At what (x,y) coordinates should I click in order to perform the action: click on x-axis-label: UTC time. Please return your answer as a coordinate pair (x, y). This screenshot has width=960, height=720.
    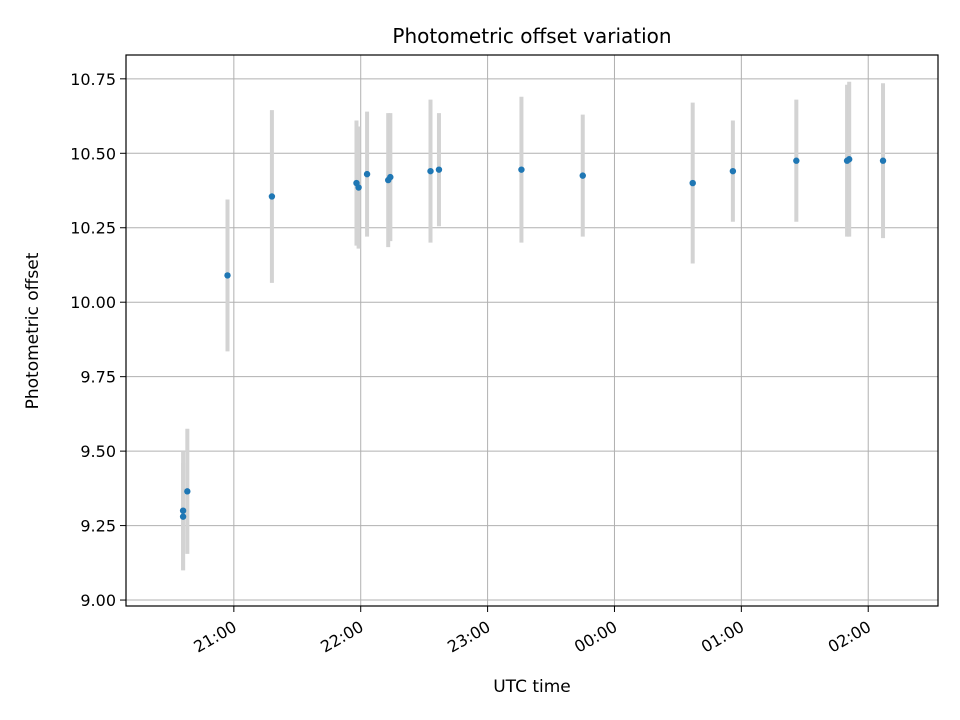
    Looking at the image, I should click on (532, 687).